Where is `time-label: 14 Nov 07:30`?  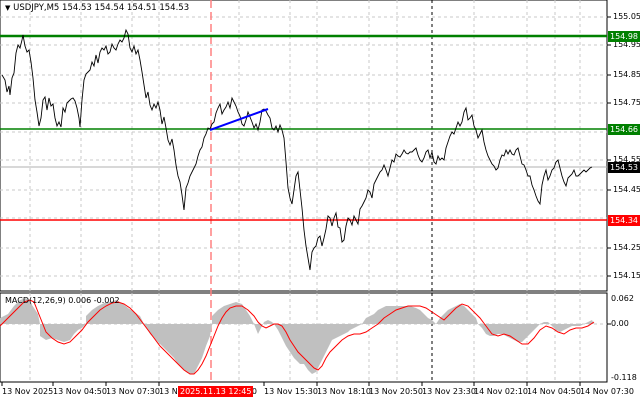 time-label: 14 Nov 07:30 is located at coordinates (607, 391).